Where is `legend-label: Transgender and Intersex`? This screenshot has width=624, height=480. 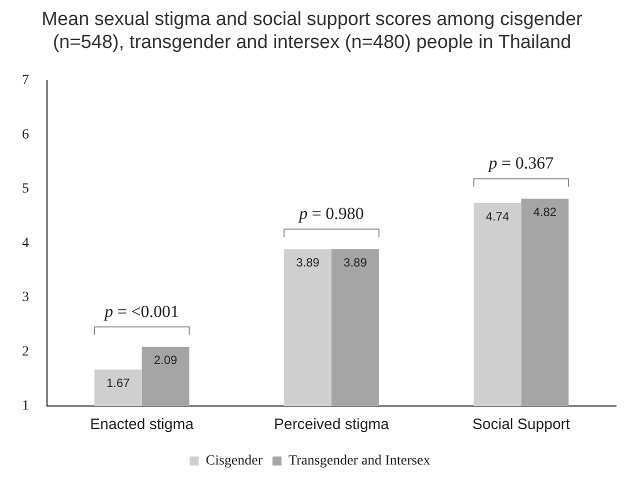
legend-label: Transgender and Intersex is located at coordinates (359, 461).